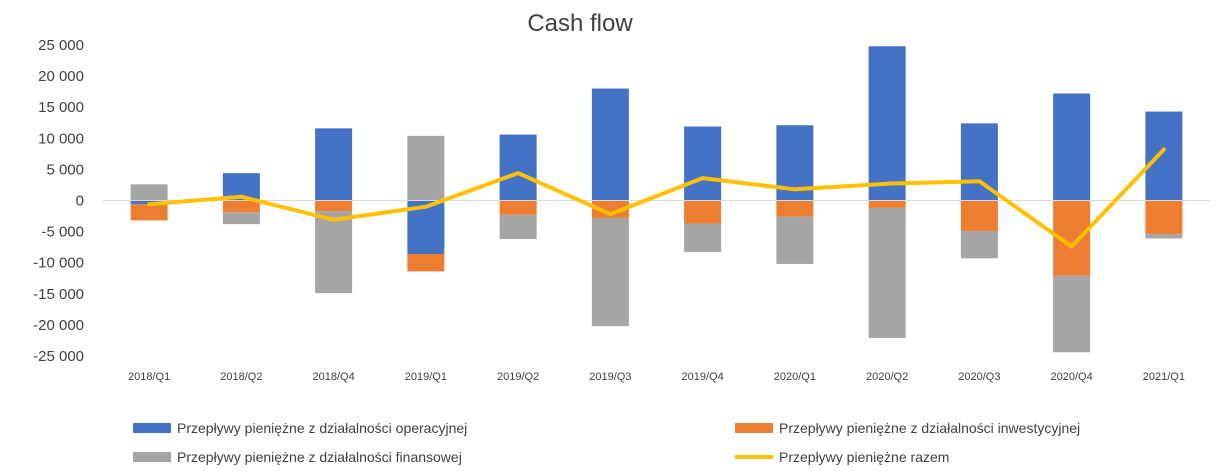 The height and width of the screenshot is (471, 1217). I want to click on x-tick-label: 2019/Q3, so click(610, 377).